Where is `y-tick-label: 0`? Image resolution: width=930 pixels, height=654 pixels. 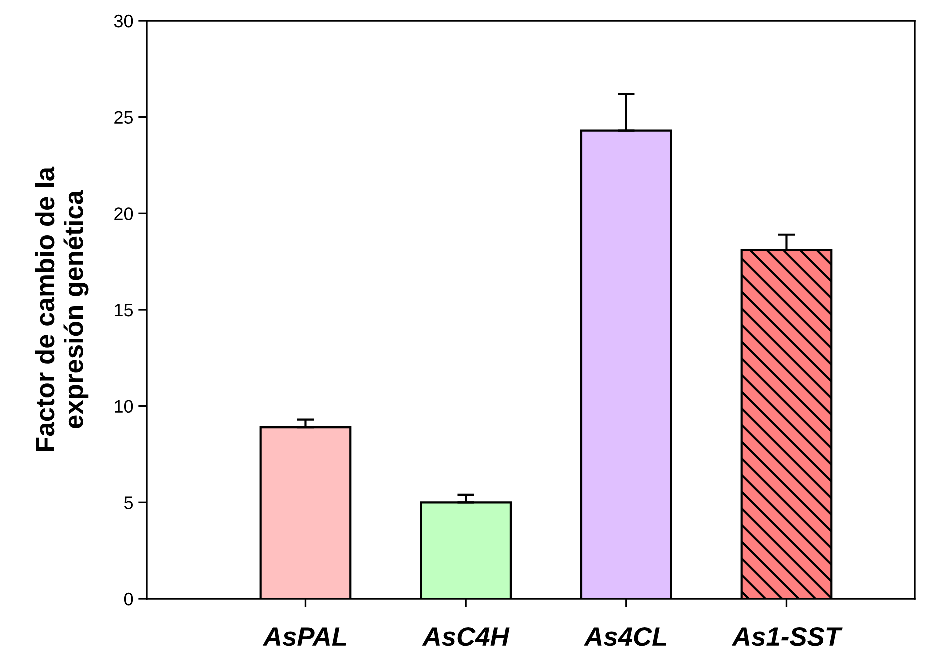
y-tick-label: 0 is located at coordinates (129, 599).